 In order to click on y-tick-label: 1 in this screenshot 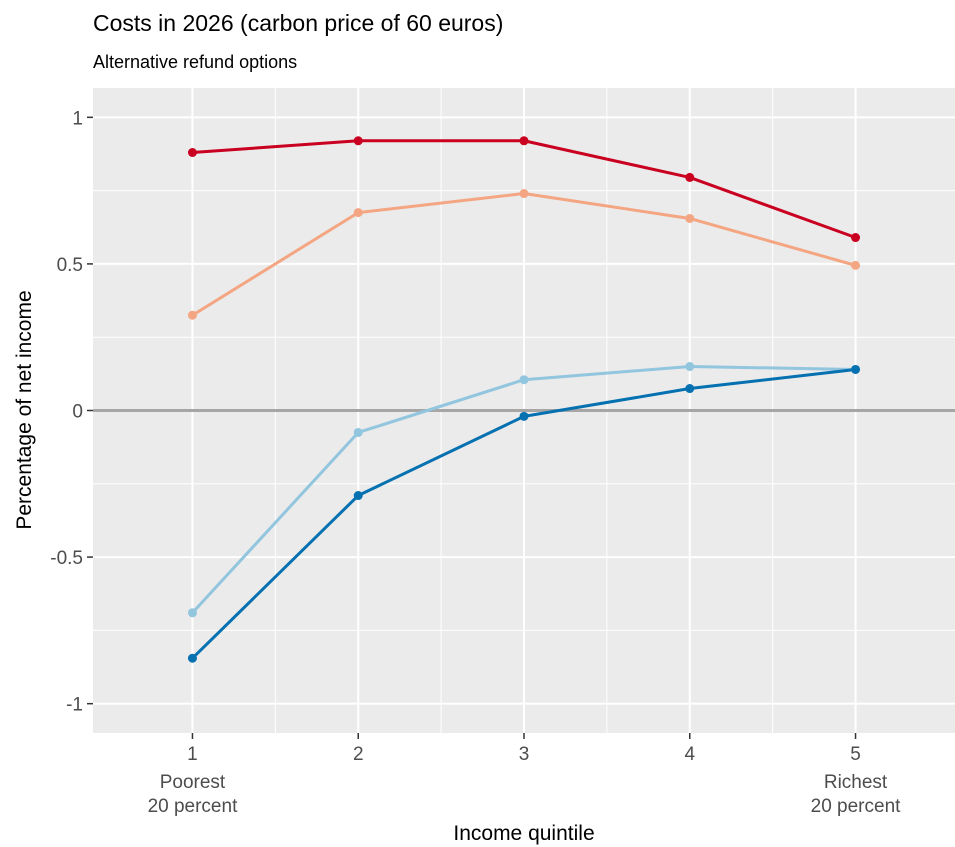, I will do `click(77, 118)`.